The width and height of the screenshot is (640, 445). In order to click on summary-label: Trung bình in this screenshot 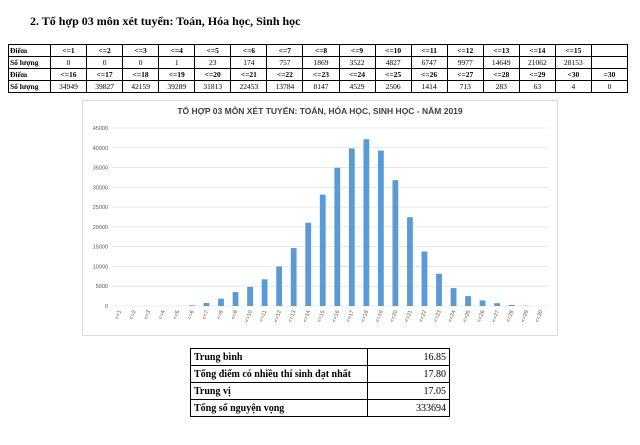, I will do `click(279, 357)`.